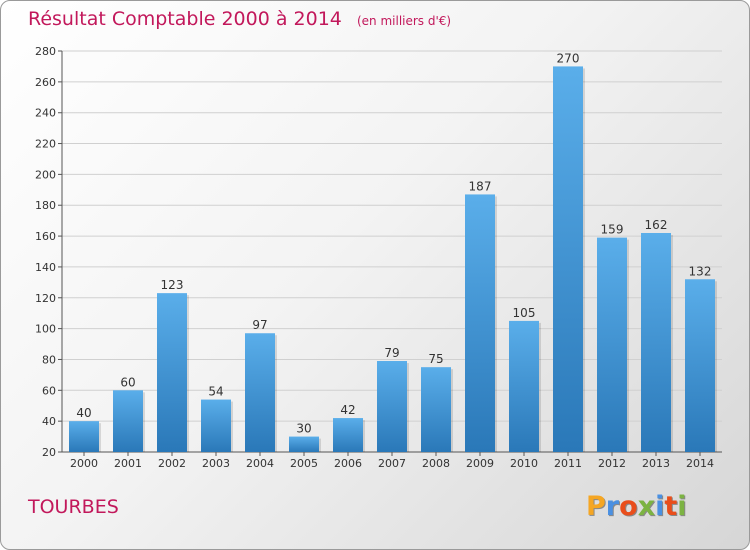 The width and height of the screenshot is (750, 550). I want to click on x-tick-label: 2001, so click(128, 463).